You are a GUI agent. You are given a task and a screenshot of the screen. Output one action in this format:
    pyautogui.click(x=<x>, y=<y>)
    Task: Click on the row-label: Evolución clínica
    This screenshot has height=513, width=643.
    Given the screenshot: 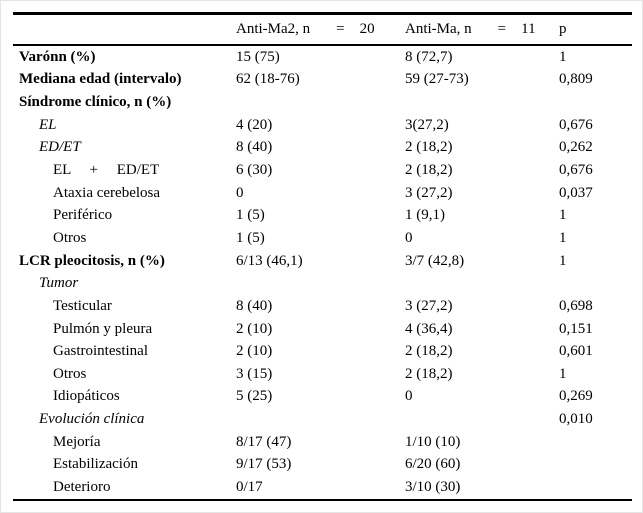 What is the action you would take?
    pyautogui.click(x=92, y=420)
    